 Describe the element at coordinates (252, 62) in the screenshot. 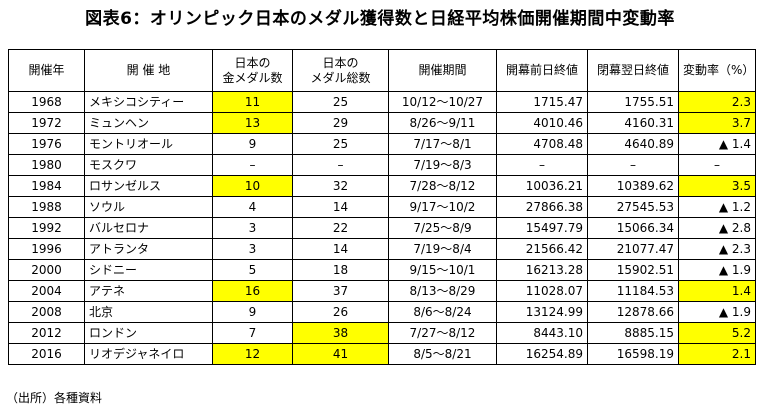

I see `header-gold-line1: 日本の` at that location.